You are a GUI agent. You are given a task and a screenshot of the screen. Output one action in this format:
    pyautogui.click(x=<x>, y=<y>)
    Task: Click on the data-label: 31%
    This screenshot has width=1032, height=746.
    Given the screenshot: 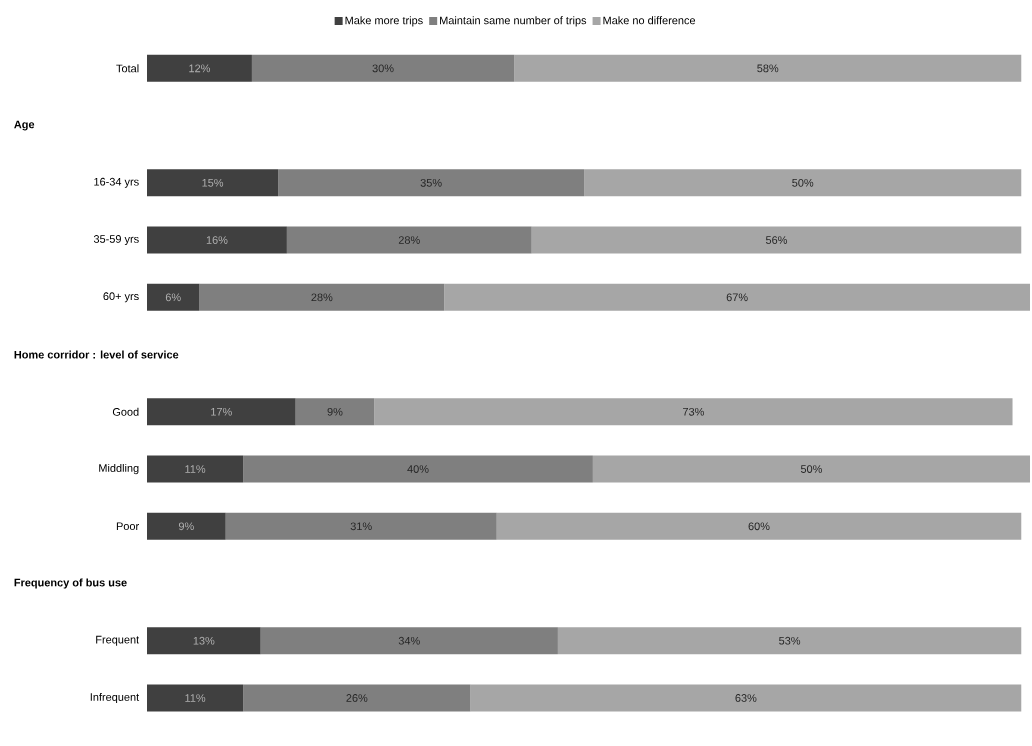 What is the action you would take?
    pyautogui.click(x=361, y=526)
    